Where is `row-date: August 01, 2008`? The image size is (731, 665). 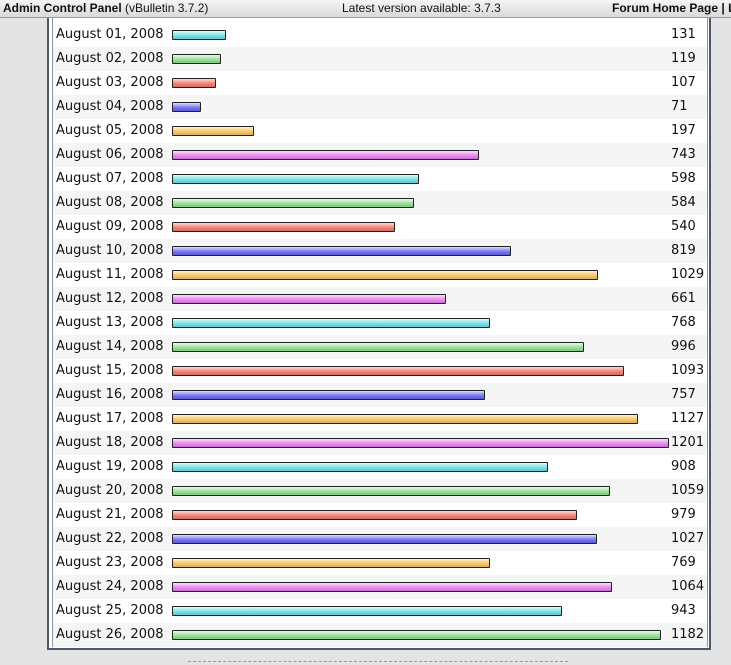
row-date: August 01, 2008 is located at coordinates (110, 34).